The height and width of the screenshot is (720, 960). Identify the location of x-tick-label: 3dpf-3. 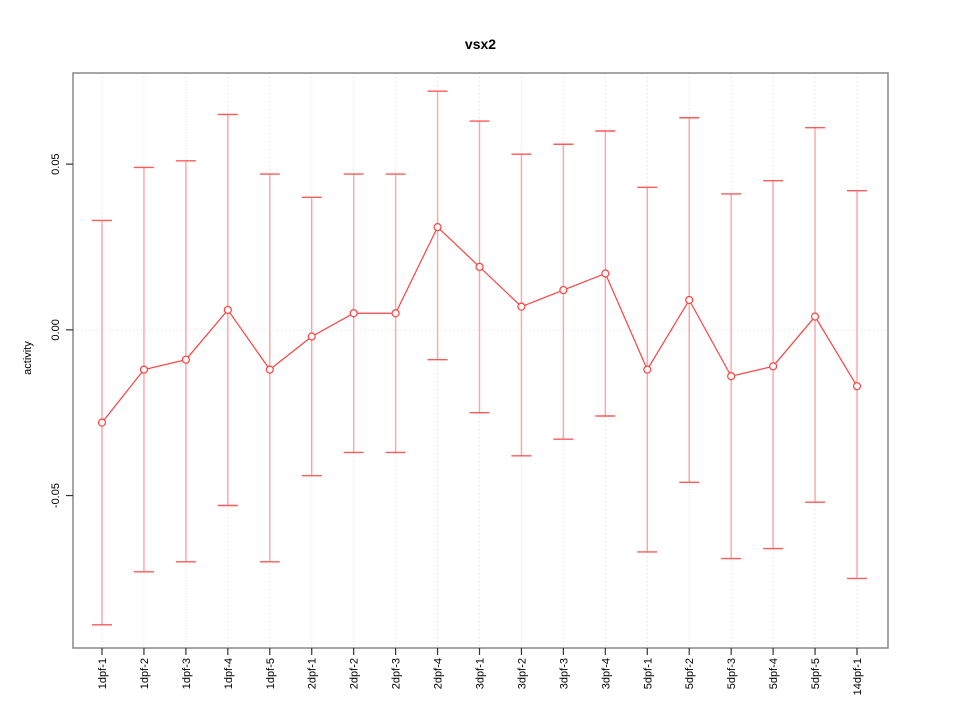
(564, 673).